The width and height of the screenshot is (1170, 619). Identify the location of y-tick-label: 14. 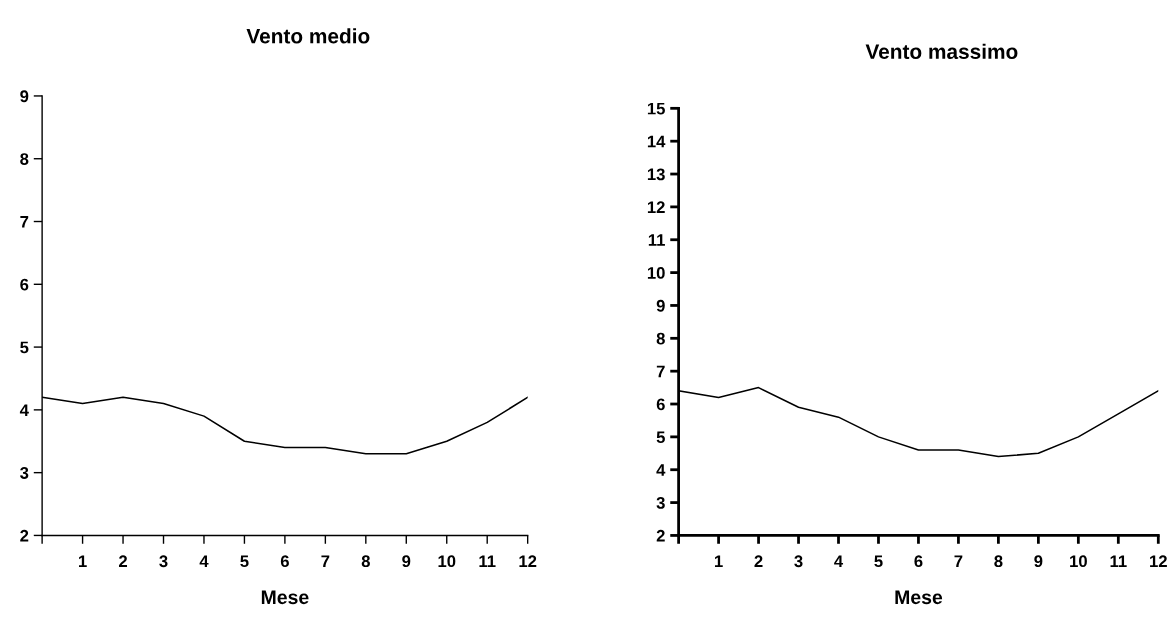
(656, 141).